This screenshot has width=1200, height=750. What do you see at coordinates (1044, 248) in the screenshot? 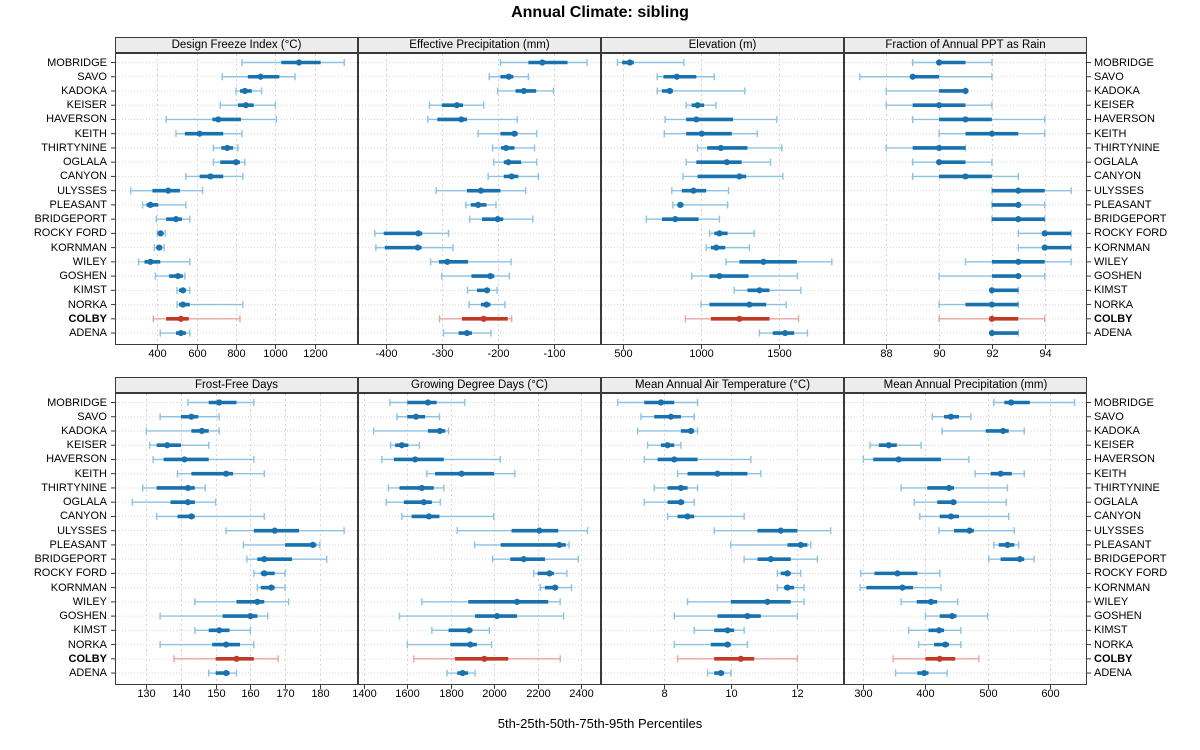
I see `percentile-row-kornman` at bounding box center [1044, 248].